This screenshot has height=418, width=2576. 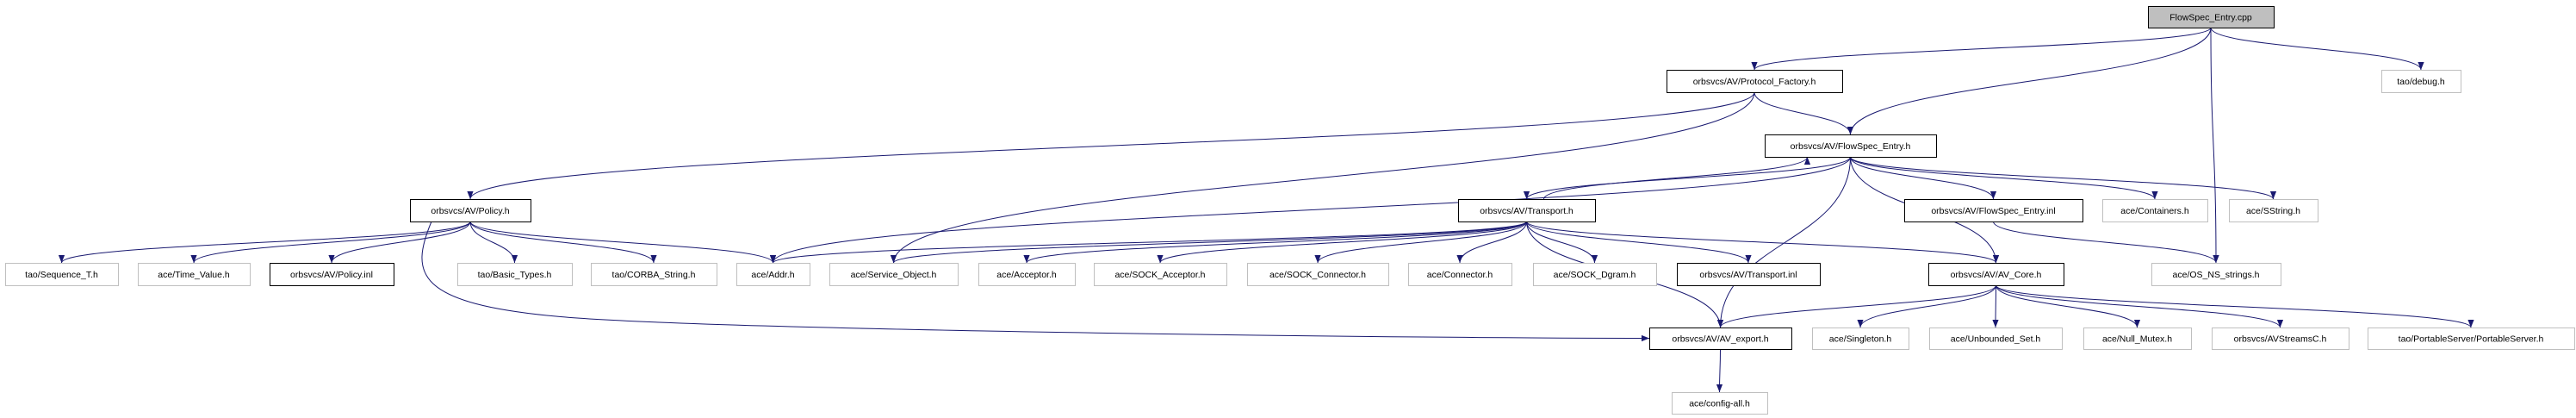 I want to click on node-sock_acceptor: ace/SOCK_Acceptor.h, so click(x=1160, y=274).